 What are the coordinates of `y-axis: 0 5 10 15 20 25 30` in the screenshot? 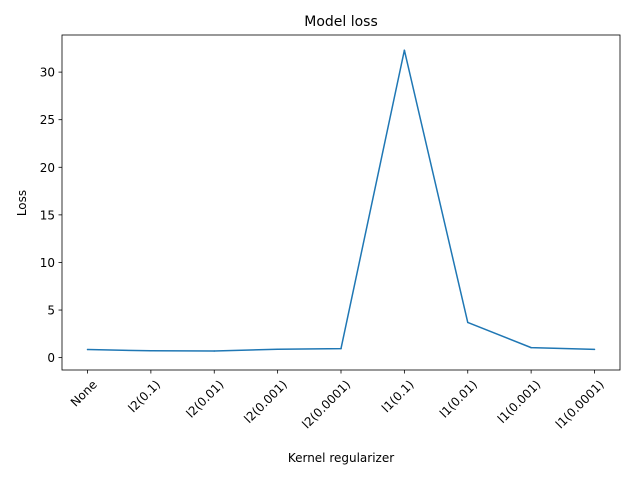 It's located at (51, 215).